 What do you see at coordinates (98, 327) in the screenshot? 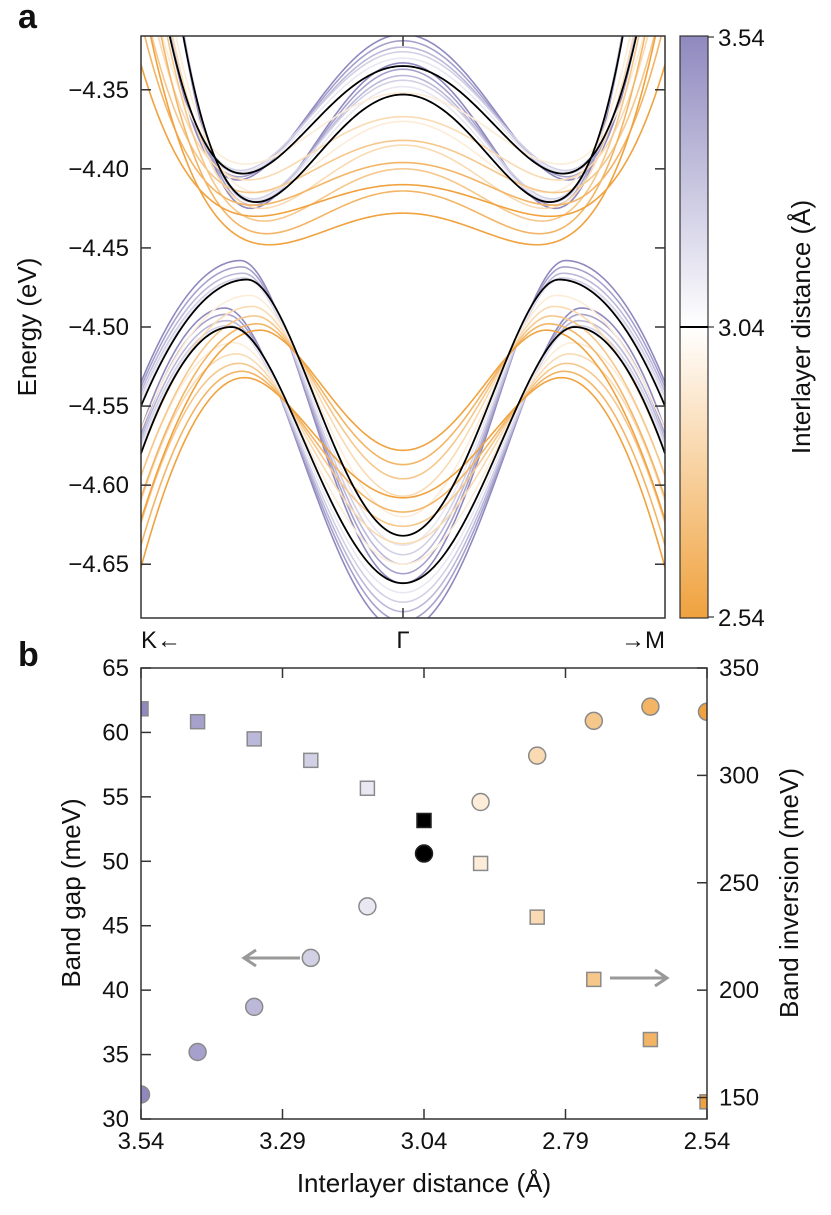
I see `y-tick-label: −4.50` at bounding box center [98, 327].